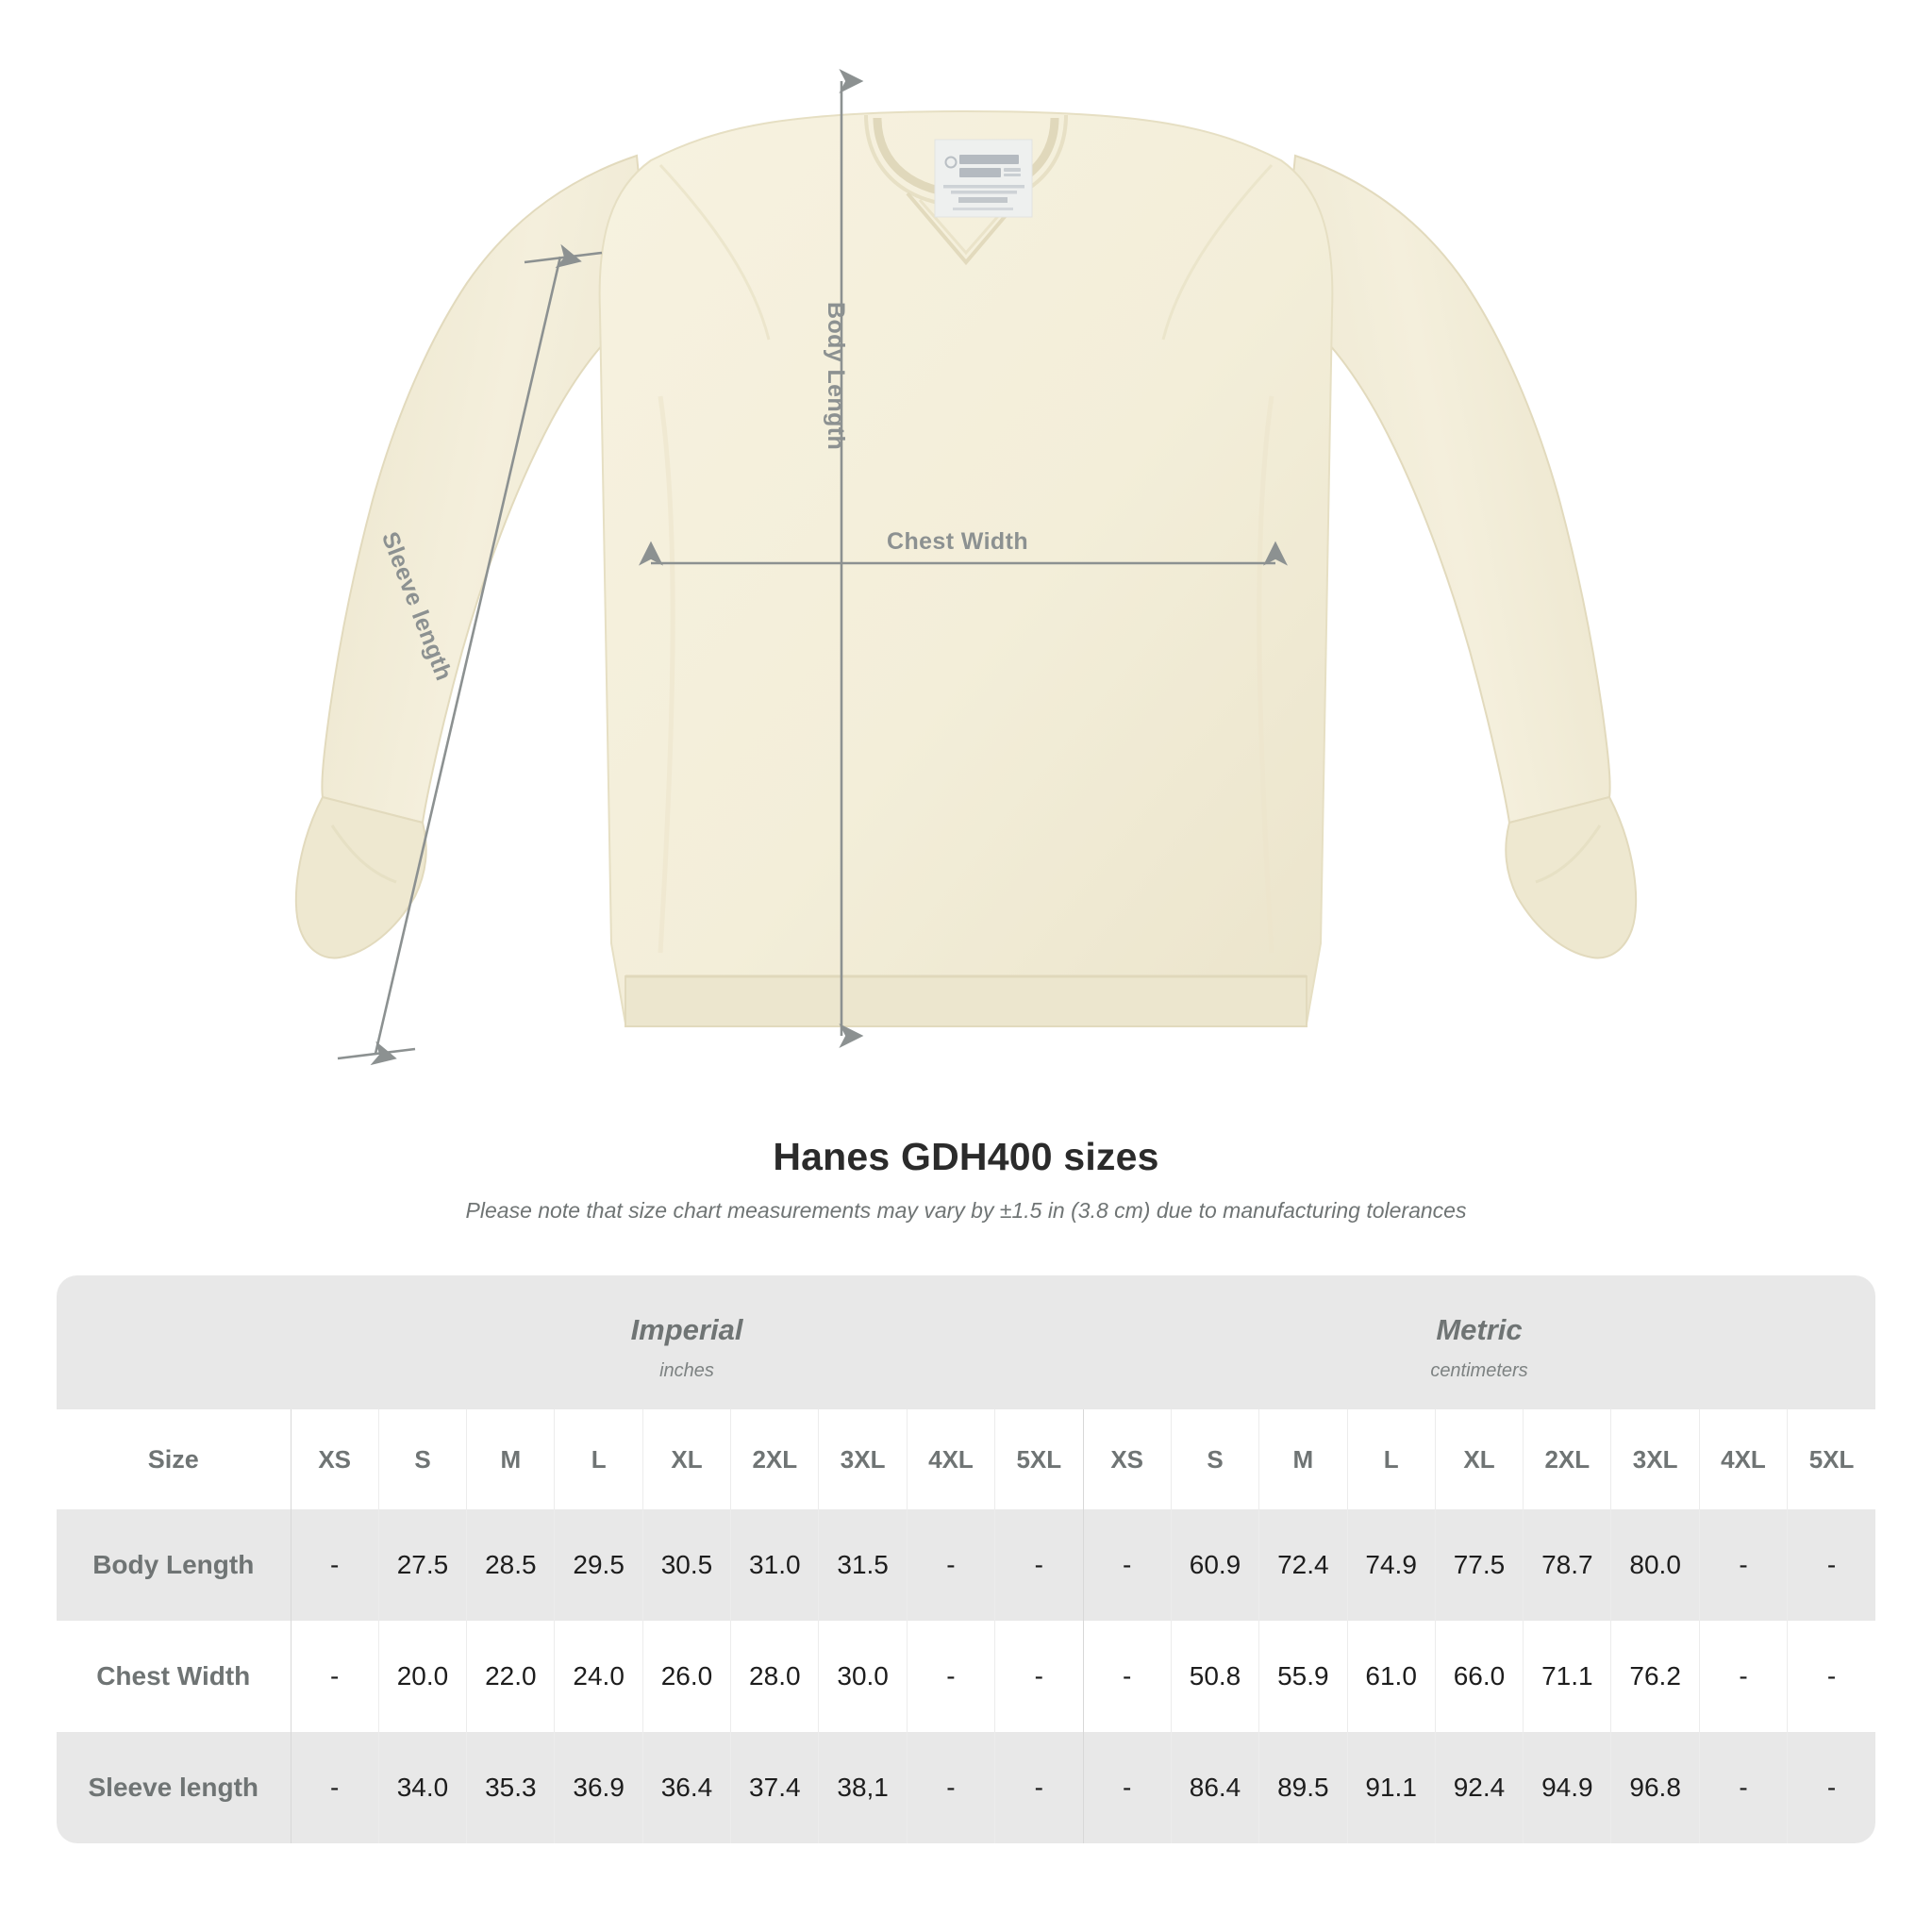 Image resolution: width=1932 pixels, height=1932 pixels. I want to click on measurement-cell: 22.0, so click(511, 1677).